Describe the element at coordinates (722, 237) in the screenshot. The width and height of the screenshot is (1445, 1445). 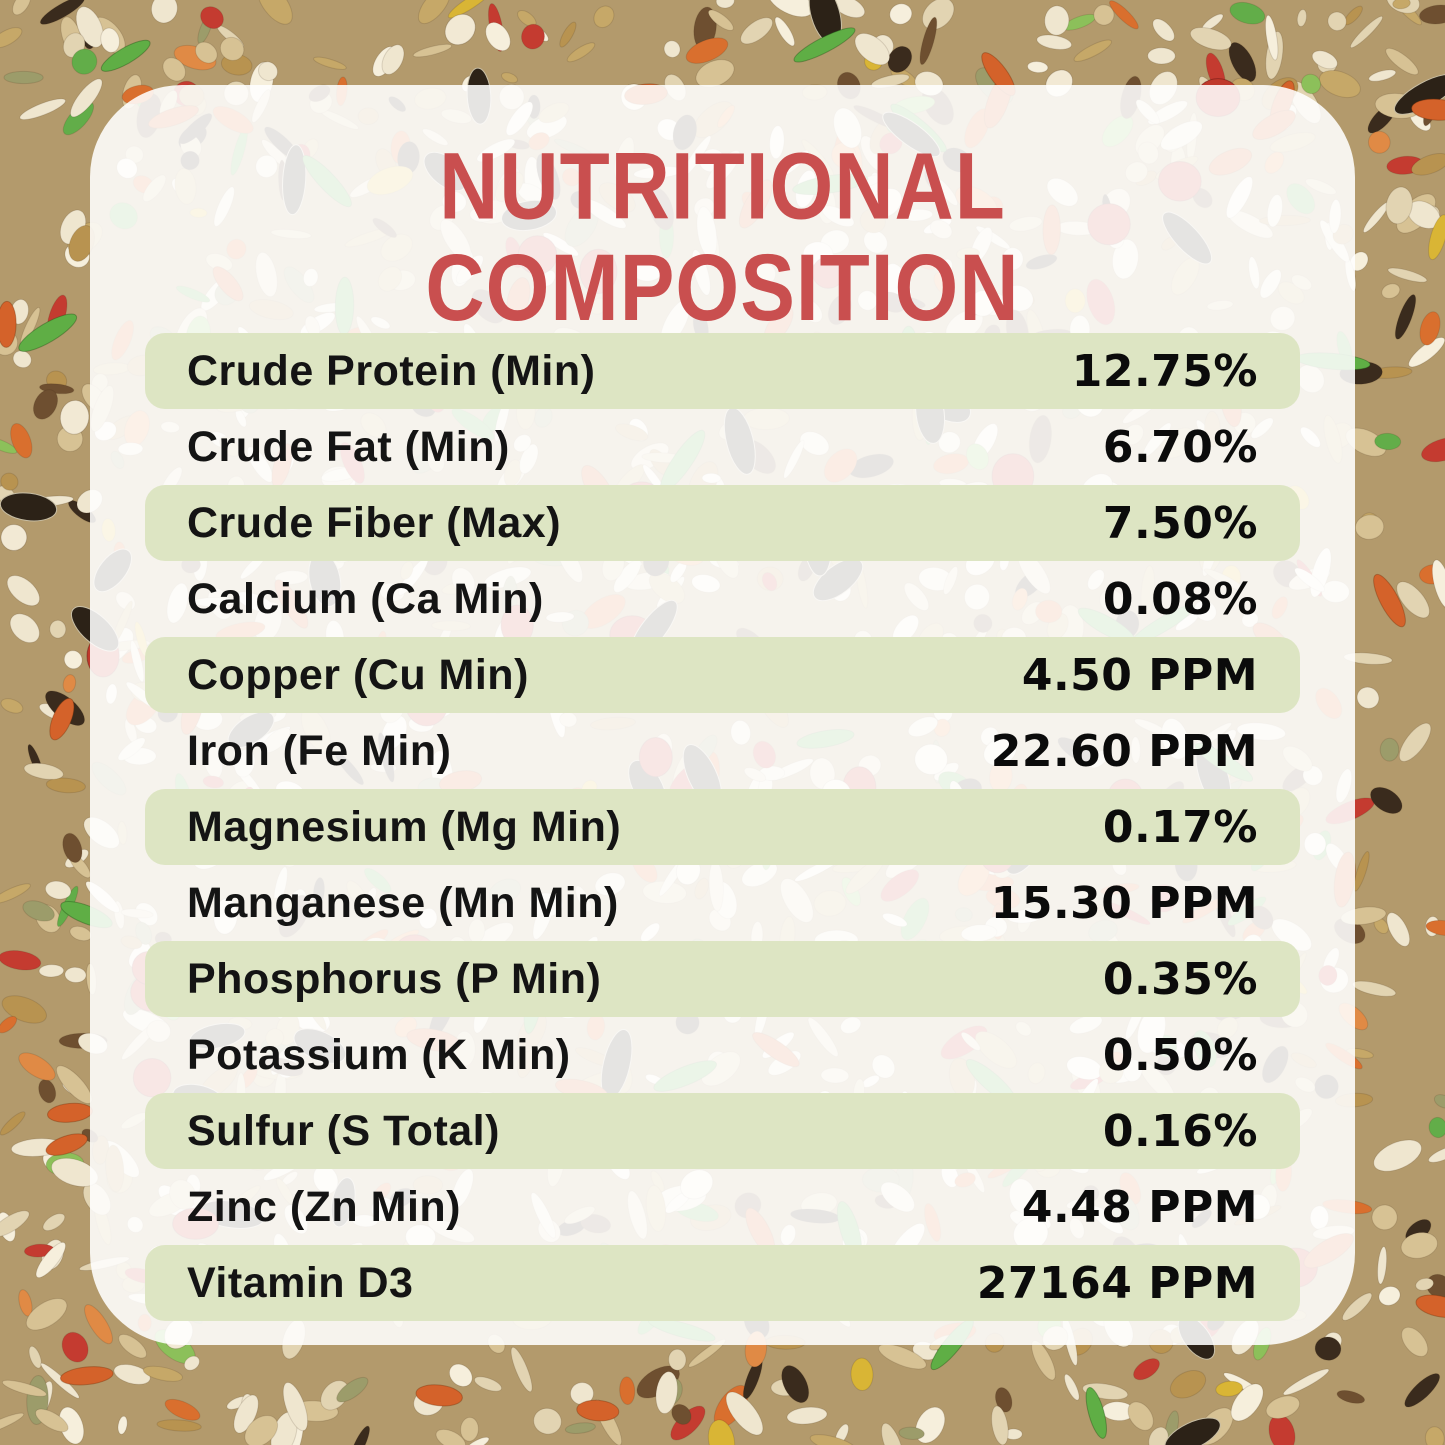
I see `page-title: NUTRITIONAL COMPOSITION` at that location.